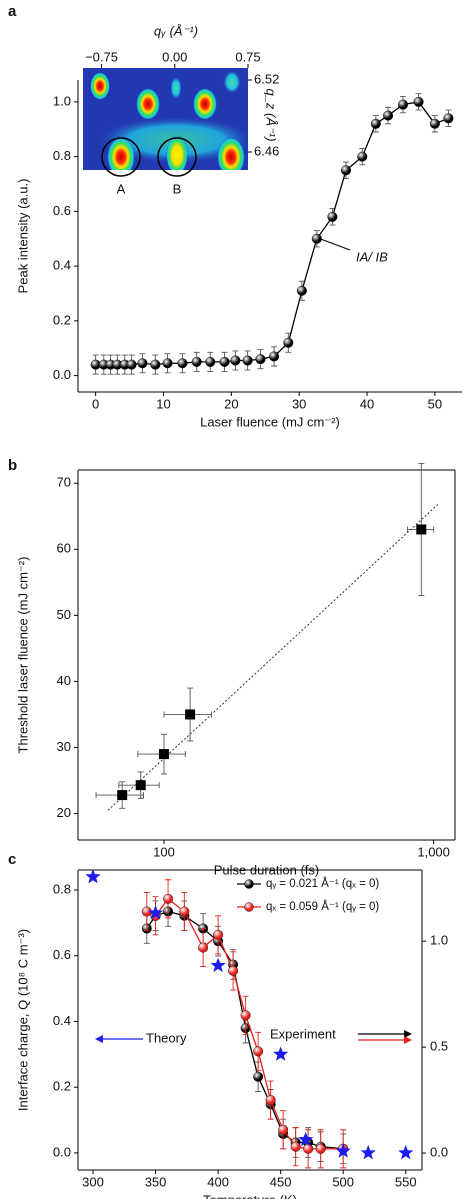 This screenshot has width=468, height=1199. What do you see at coordinates (281, 1181) in the screenshot?
I see `x-tick-label: 450` at bounding box center [281, 1181].